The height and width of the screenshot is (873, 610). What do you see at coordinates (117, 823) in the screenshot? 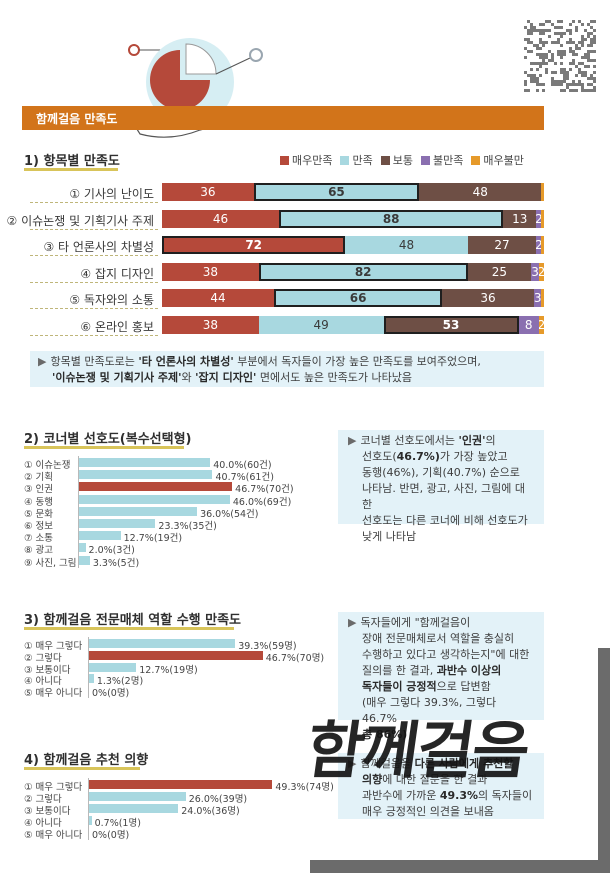
I see `value-label: 0.7%(1명)` at bounding box center [117, 823].